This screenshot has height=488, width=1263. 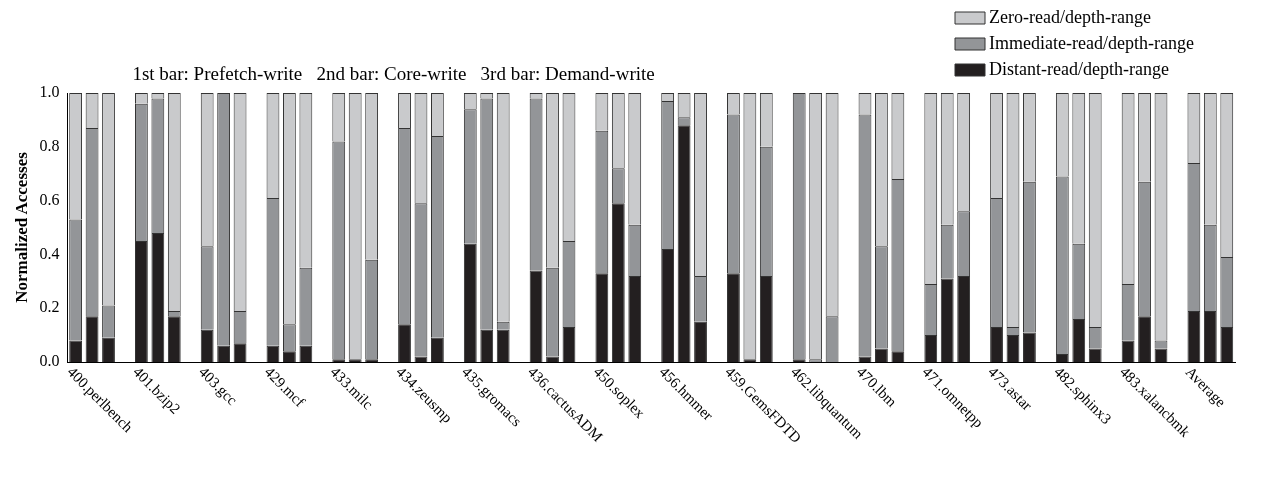 I want to click on y-tick-label: 0.0, so click(x=49, y=361).